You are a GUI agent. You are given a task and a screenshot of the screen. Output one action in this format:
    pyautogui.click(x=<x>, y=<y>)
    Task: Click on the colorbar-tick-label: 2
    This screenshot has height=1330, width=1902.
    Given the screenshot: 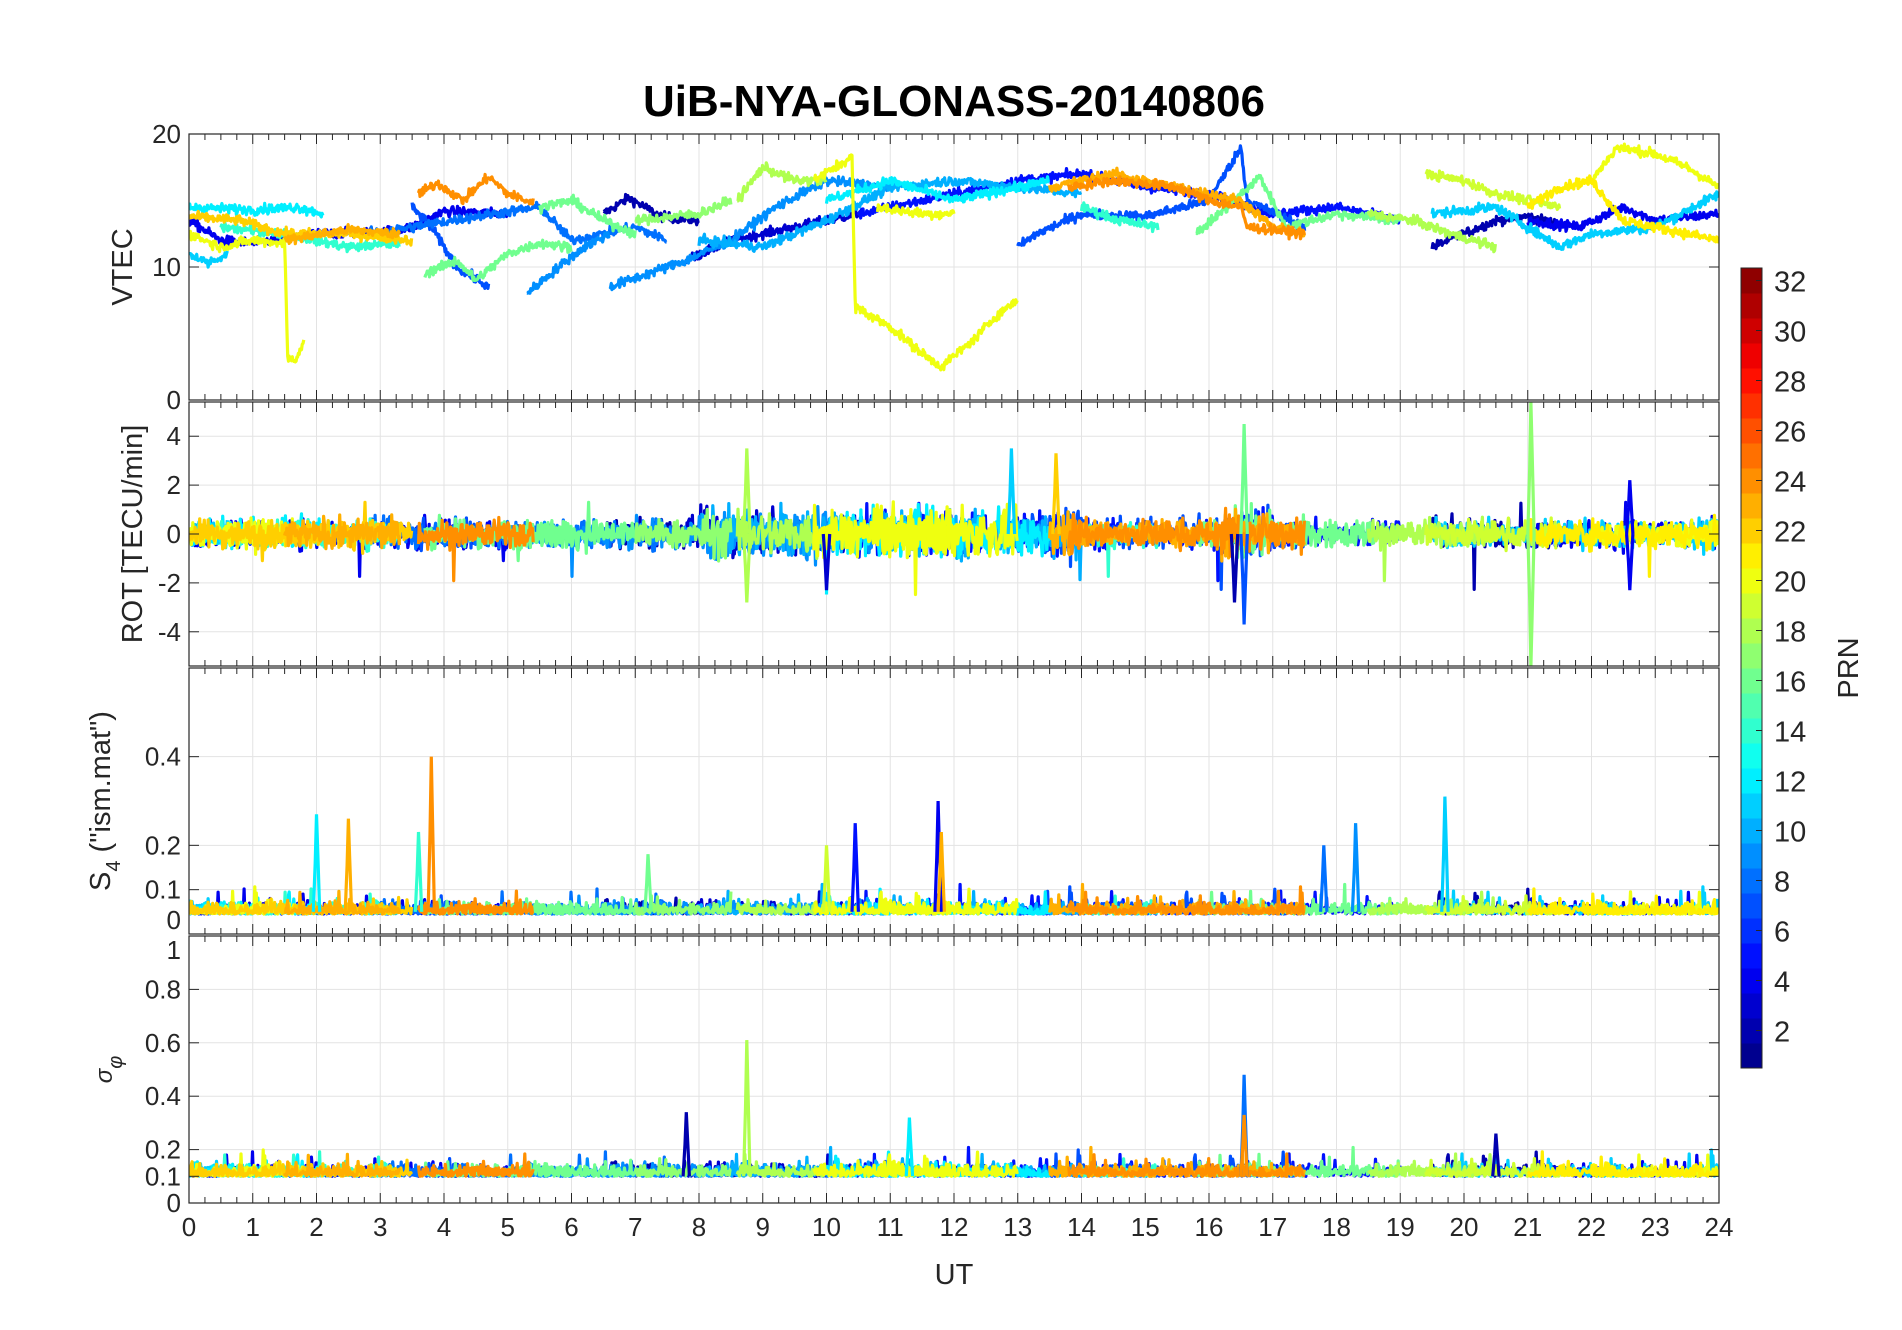 What is the action you would take?
    pyautogui.click(x=1782, y=1033)
    